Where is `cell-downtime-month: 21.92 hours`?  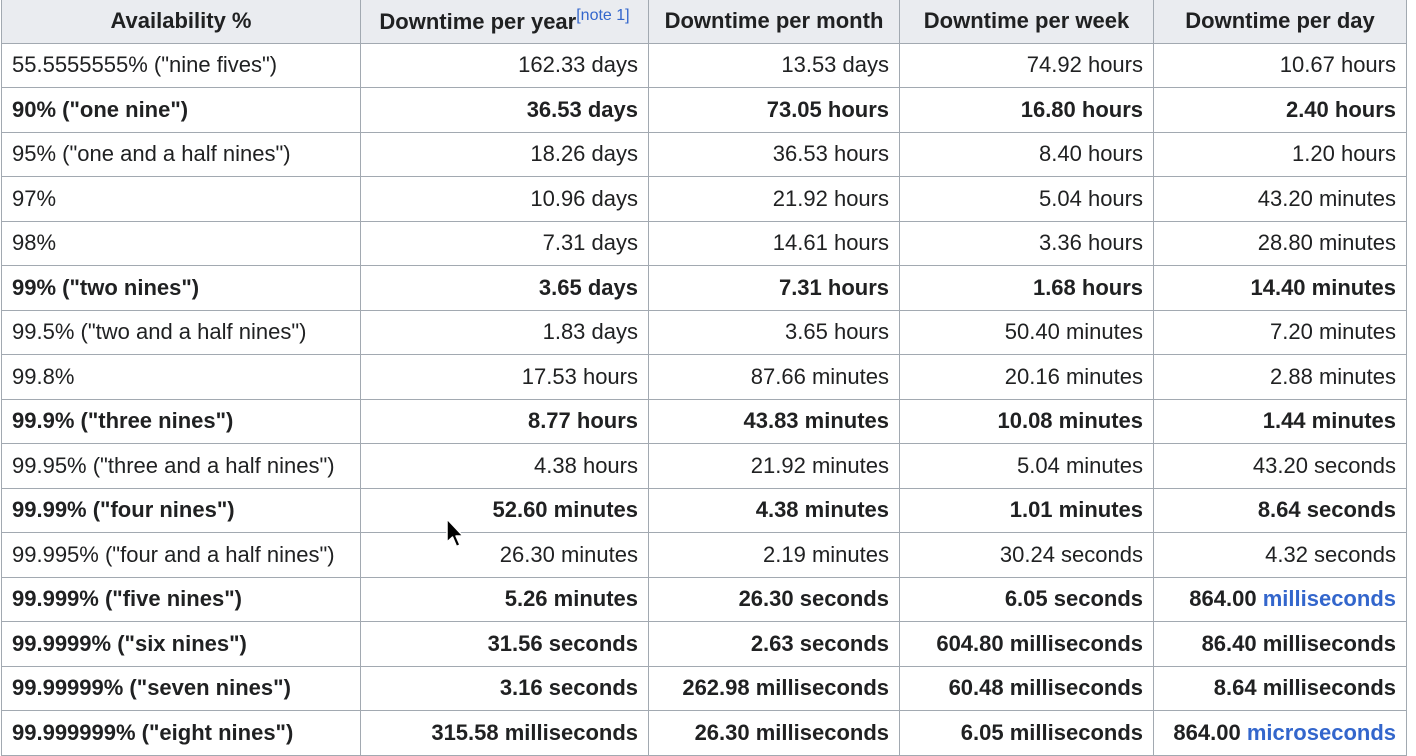 cell-downtime-month: 21.92 hours is located at coordinates (774, 199).